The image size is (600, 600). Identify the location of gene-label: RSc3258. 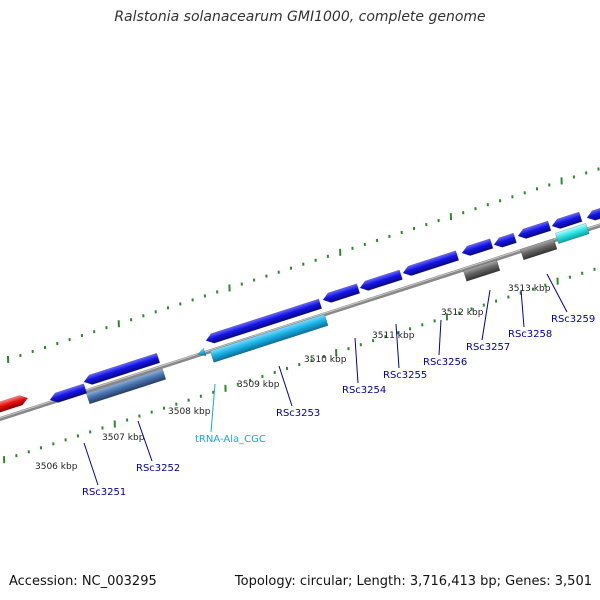
(530, 334).